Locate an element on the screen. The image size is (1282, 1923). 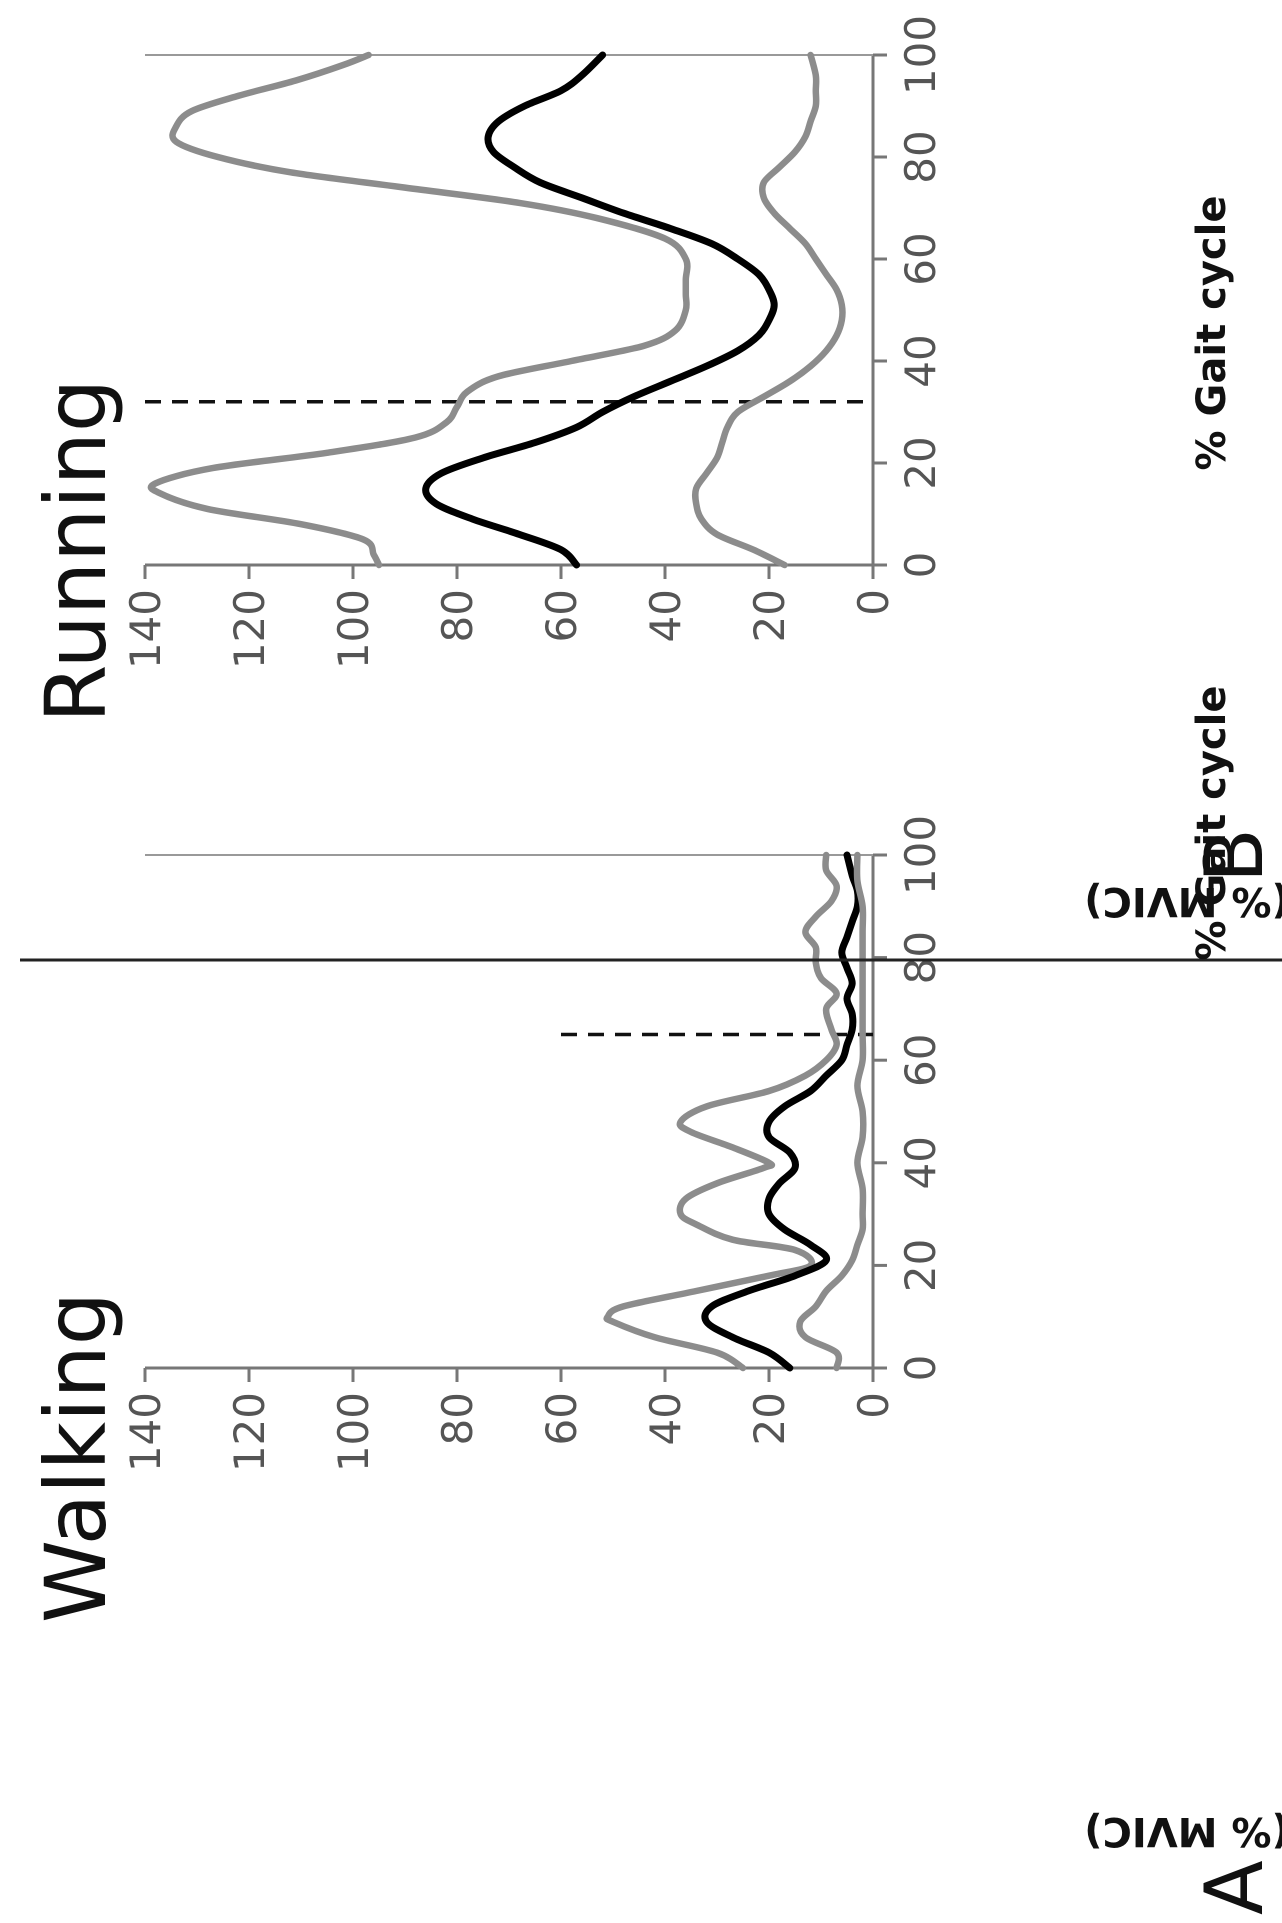
panel-title: Walking is located at coordinates (76, 1457).